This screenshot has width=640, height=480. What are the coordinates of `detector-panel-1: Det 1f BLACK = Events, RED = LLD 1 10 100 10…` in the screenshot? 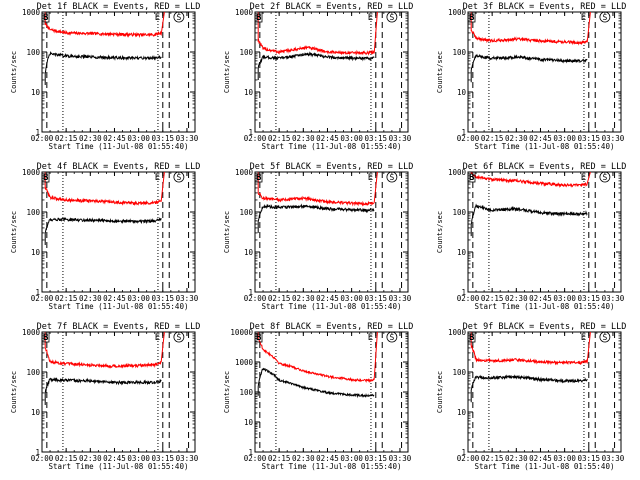 It's located at (105, 76).